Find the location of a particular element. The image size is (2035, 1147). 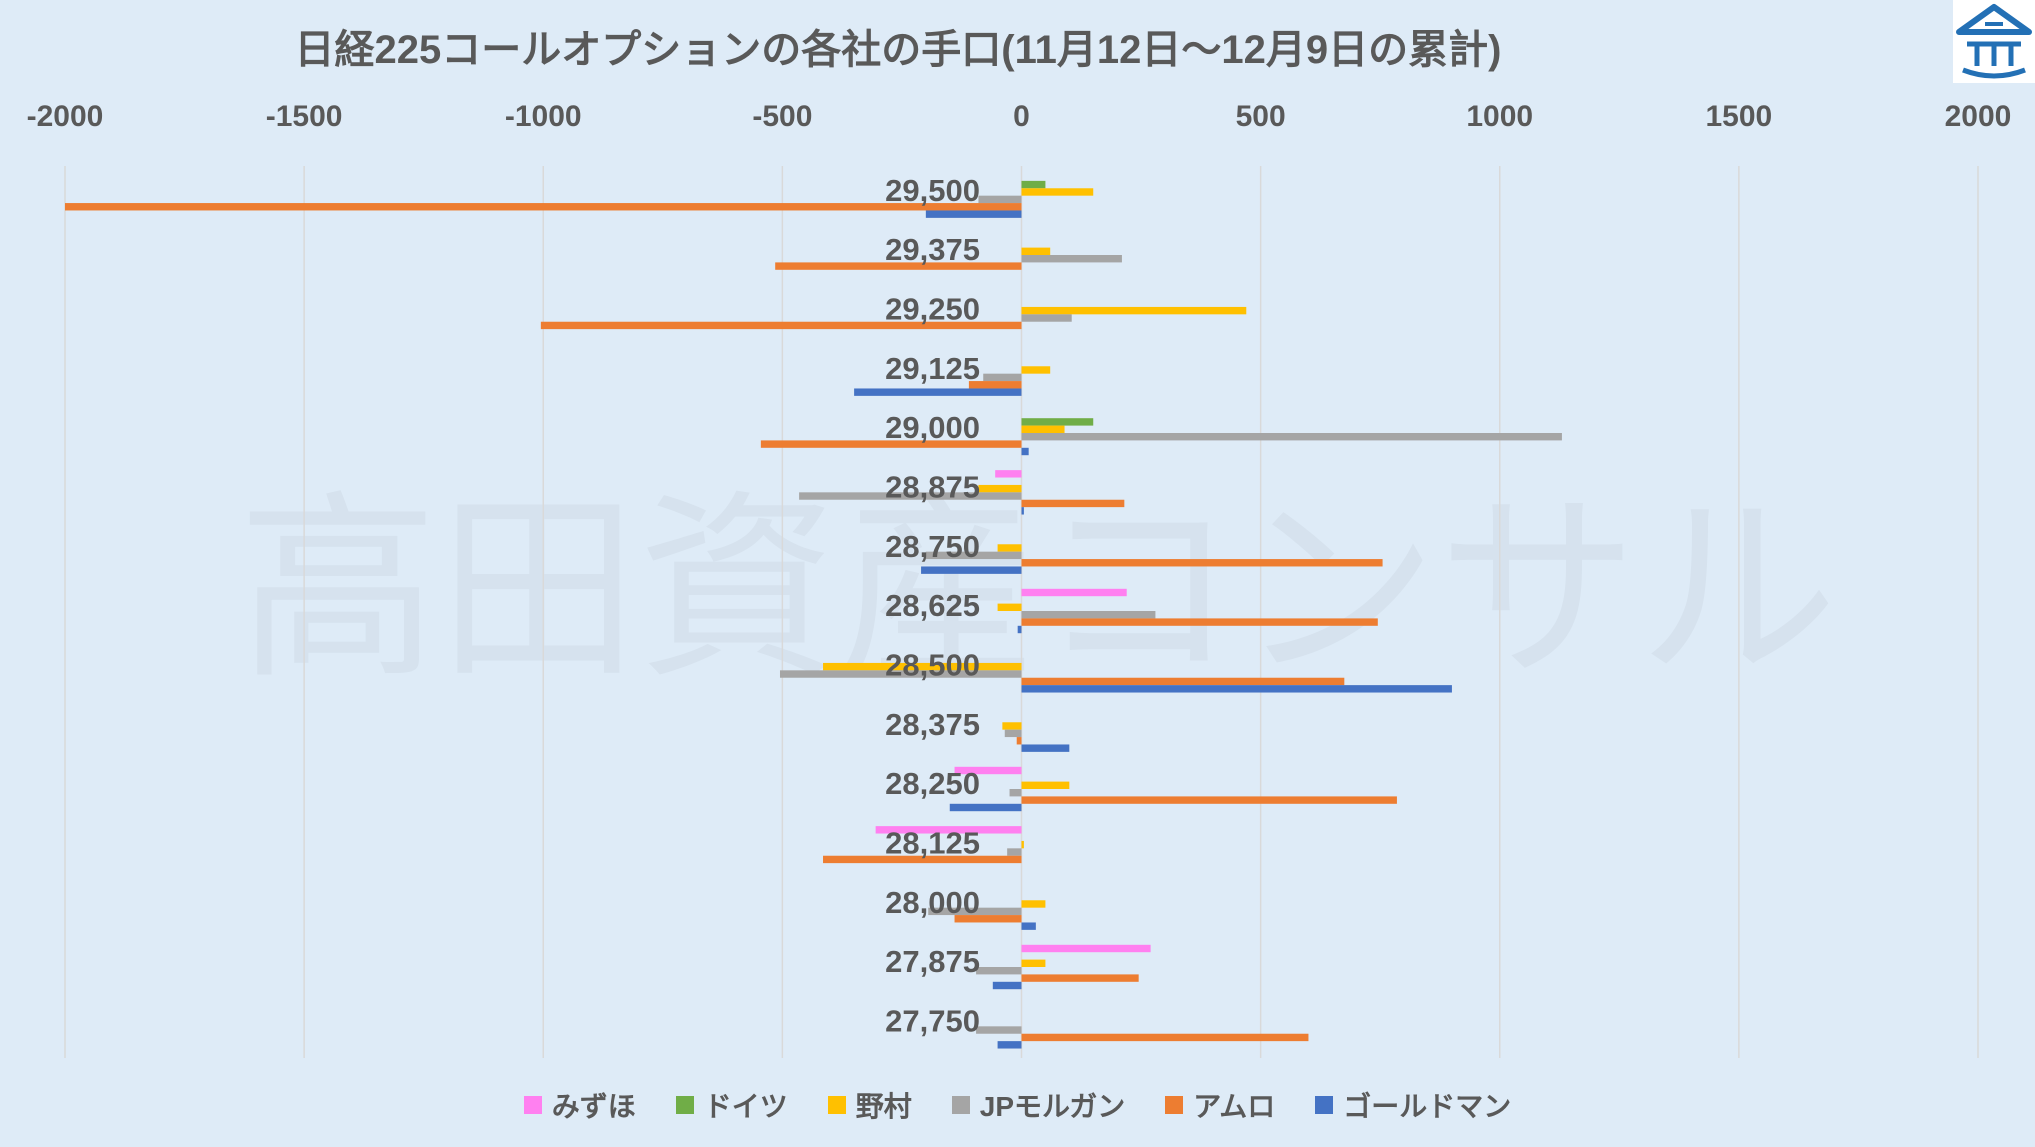

category-label: 28,375 is located at coordinates (932, 724).